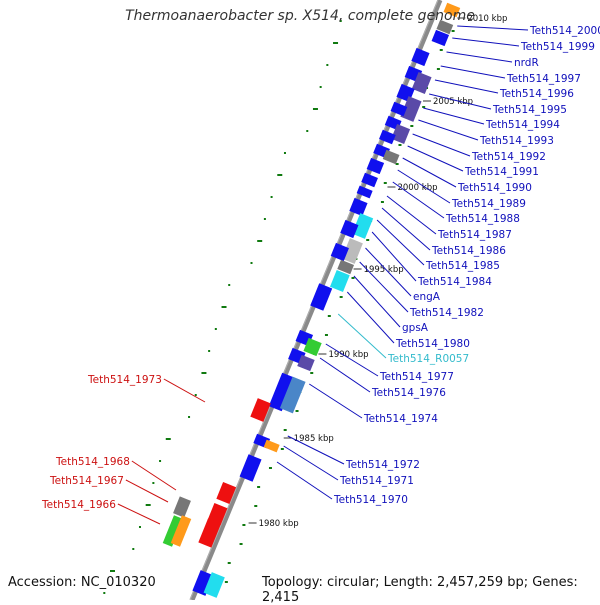 The width and height of the screenshot is (600, 605). What do you see at coordinates (408, 393) in the screenshot?
I see `gene-label-right: Teth514_1976` at bounding box center [408, 393].